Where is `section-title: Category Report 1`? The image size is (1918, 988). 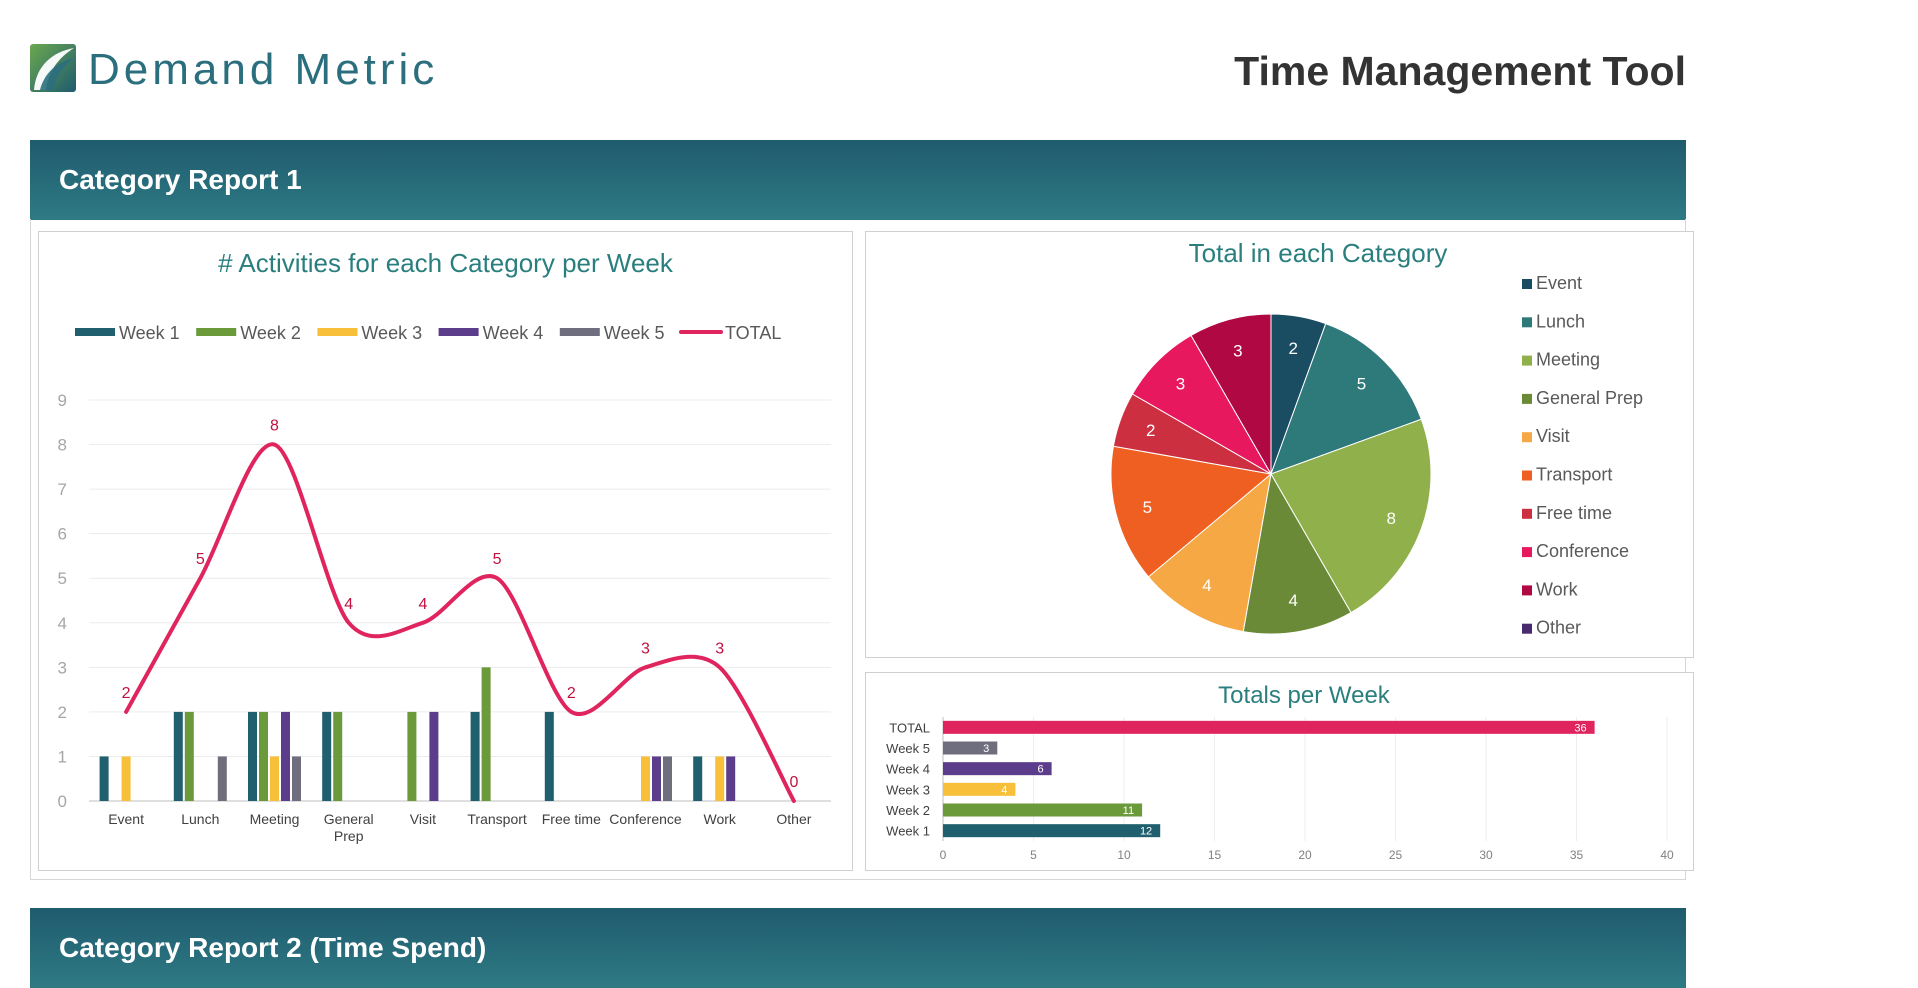 section-title: Category Report 1 is located at coordinates (858, 180).